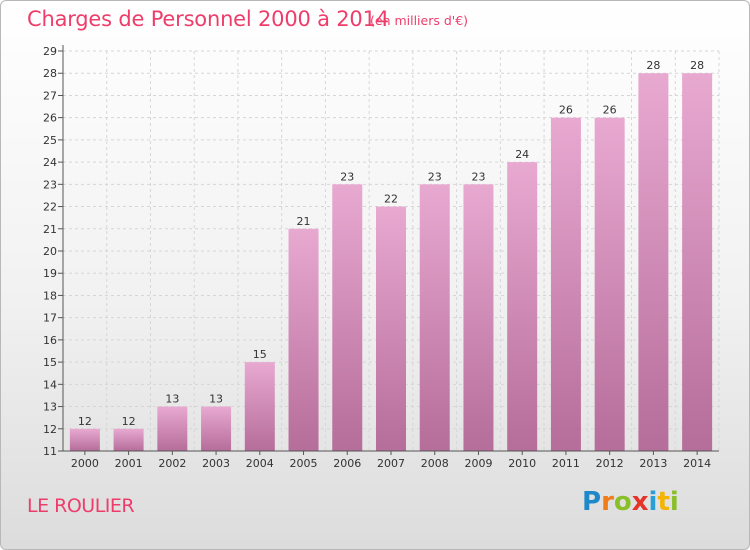 The image size is (750, 550). Describe the element at coordinates (50, 184) in the screenshot. I see `y-tick-label: 23` at that location.